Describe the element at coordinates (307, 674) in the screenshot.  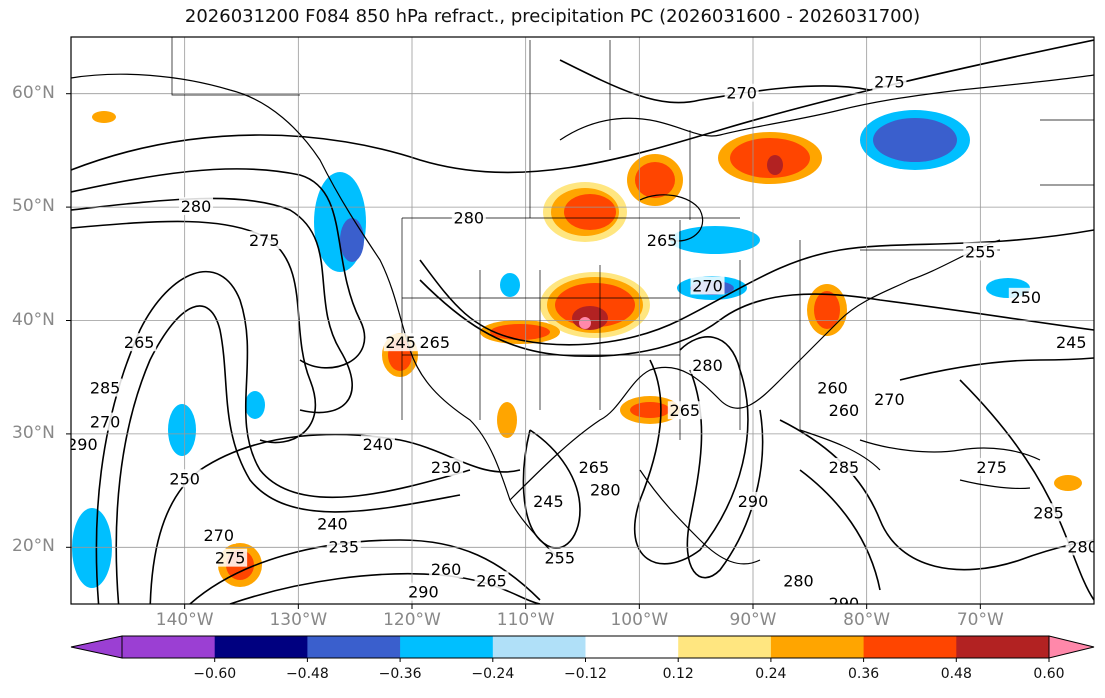
I see `colorbar-tick-label: −0.48` at that location.